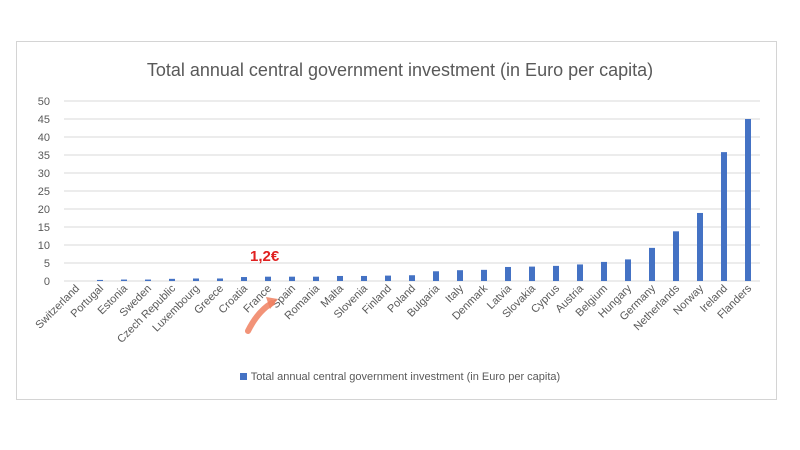 The image size is (800, 450). What do you see at coordinates (44, 156) in the screenshot?
I see `y-tick-label: 35` at bounding box center [44, 156].